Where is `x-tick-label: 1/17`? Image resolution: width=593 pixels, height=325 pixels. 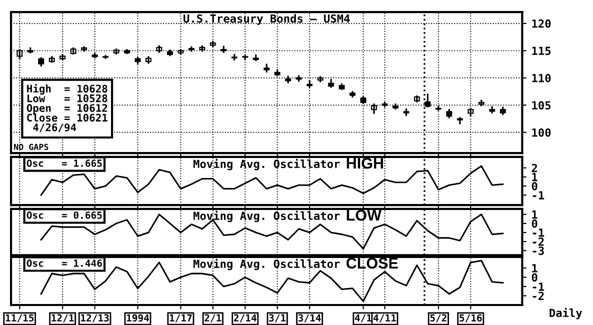 x-tick-label: 1/17 is located at coordinates (181, 318).